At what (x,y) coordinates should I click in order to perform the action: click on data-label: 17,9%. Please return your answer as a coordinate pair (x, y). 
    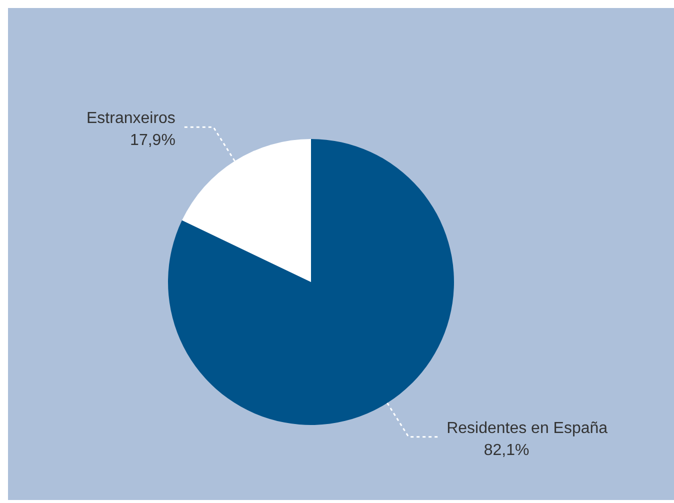
    Looking at the image, I should click on (153, 141).